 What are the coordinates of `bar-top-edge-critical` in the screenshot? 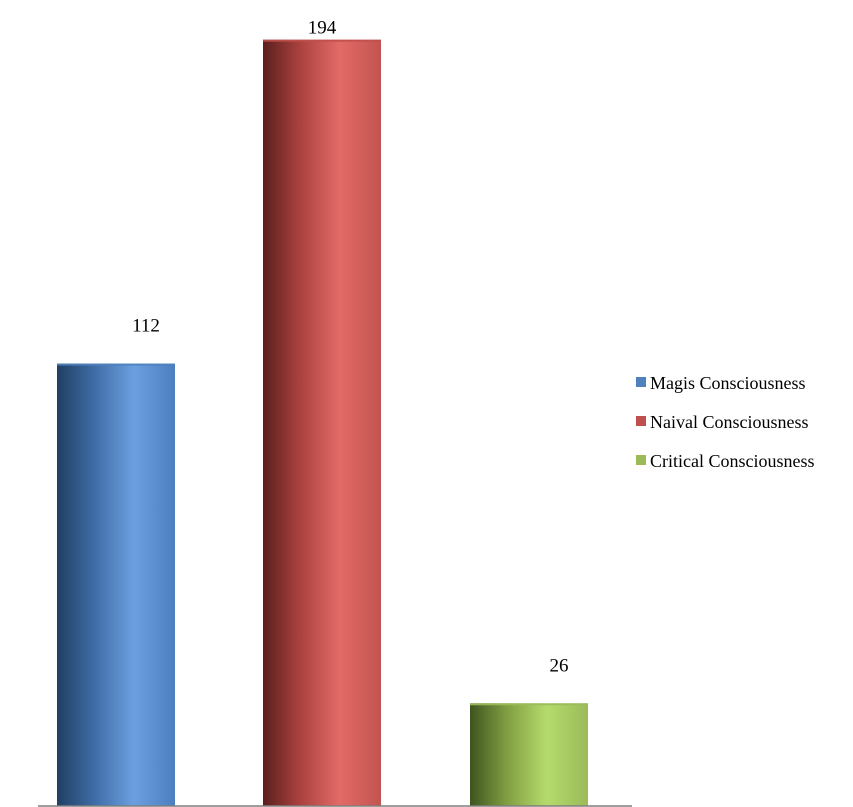 It's located at (529, 704).